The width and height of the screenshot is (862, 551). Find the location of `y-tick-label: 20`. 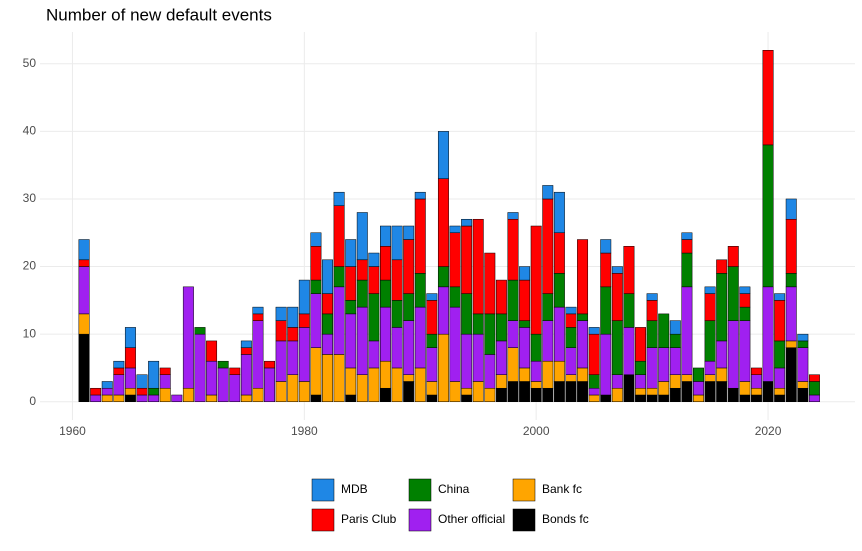

y-tick-label: 20 is located at coordinates (30, 266).